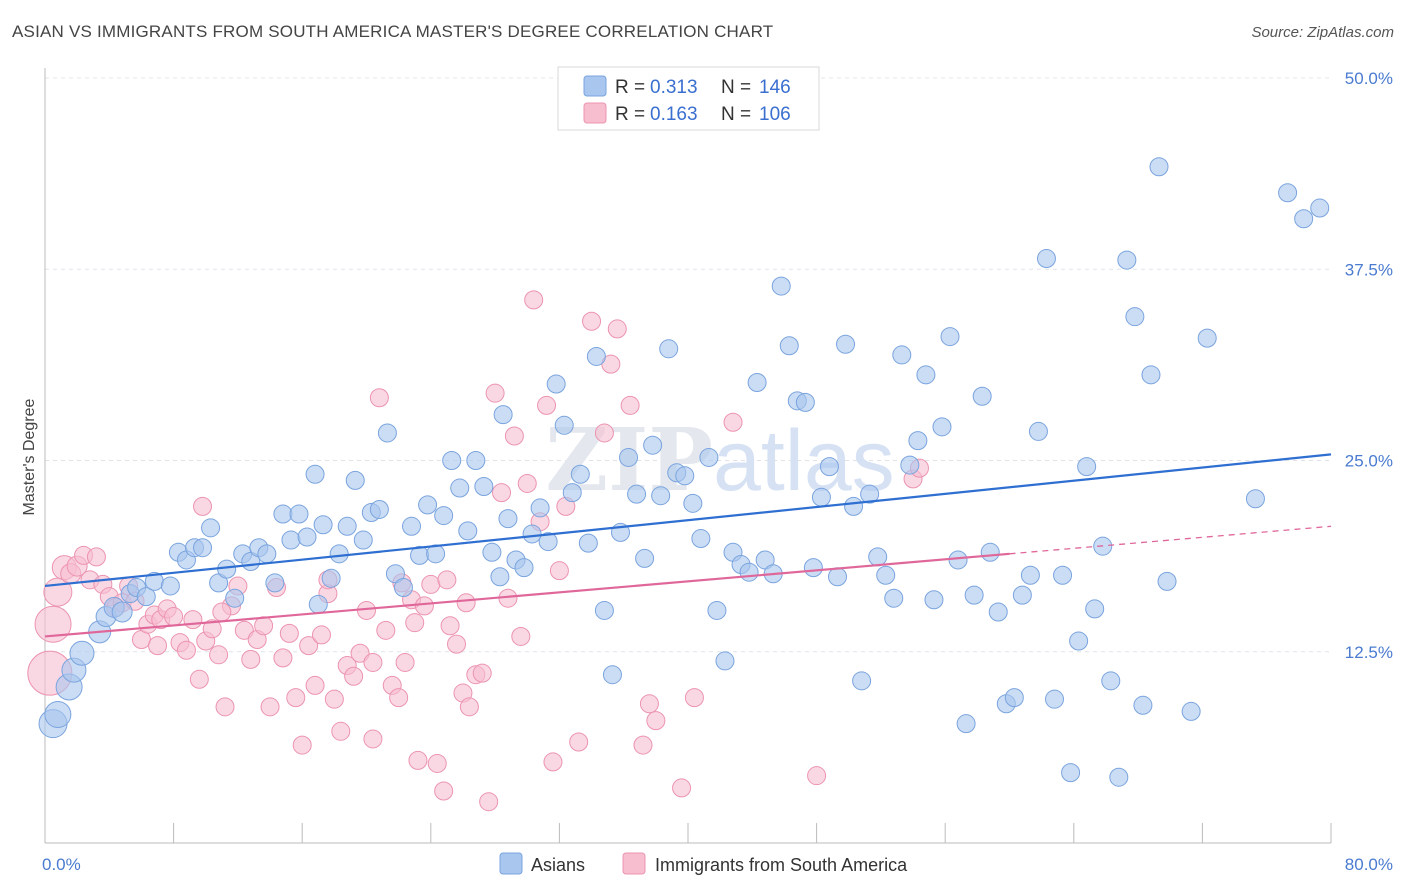 The width and height of the screenshot is (1406, 892). Describe the element at coordinates (630, 114) in the screenshot. I see `legend-r-label-immigrants: R =` at that location.